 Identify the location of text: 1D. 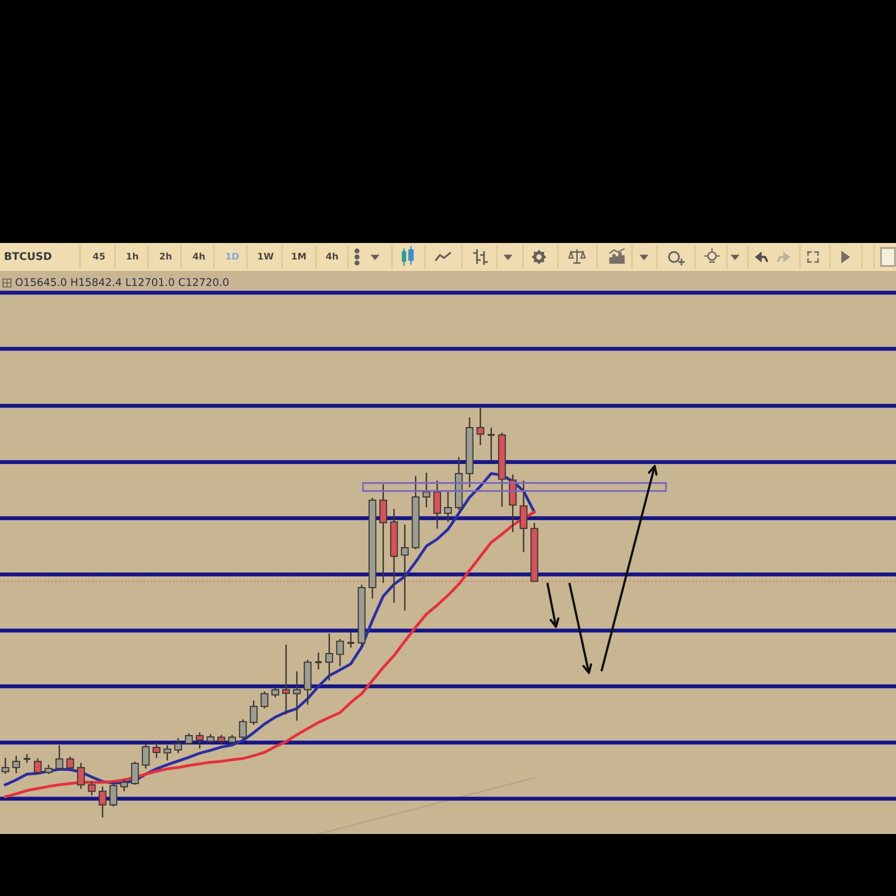
(232, 256).